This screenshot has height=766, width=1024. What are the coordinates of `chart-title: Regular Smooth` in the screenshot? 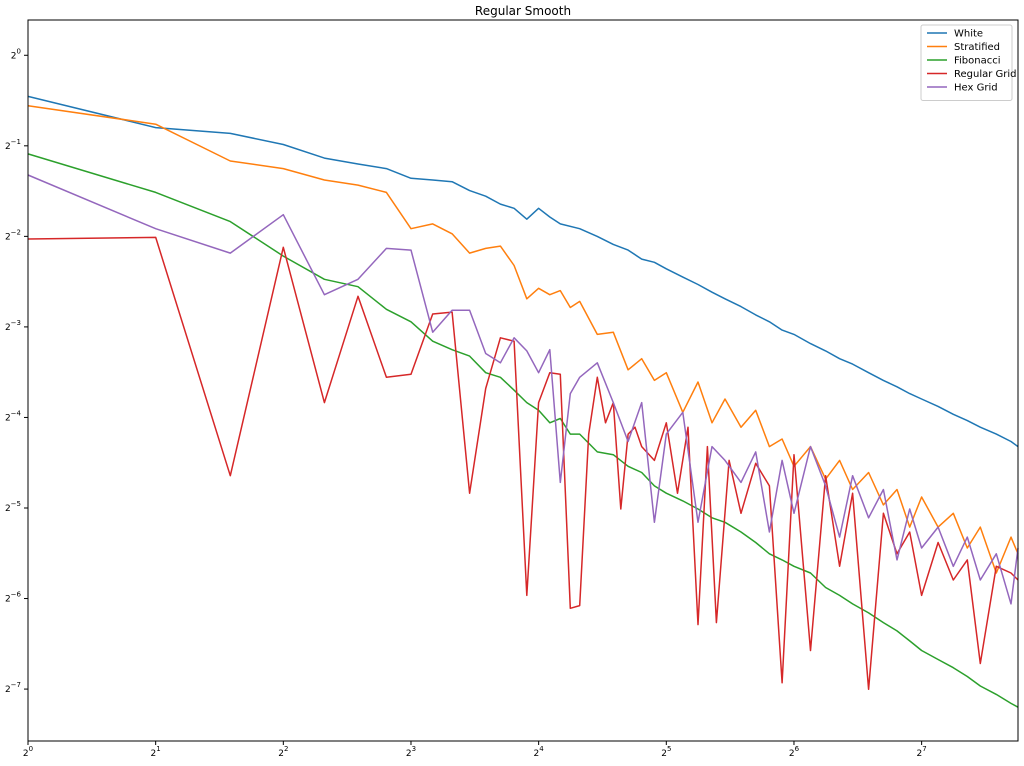 It's located at (523, 11).